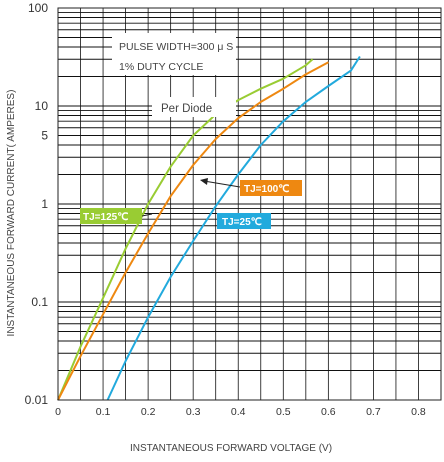  Describe the element at coordinates (37, 400) in the screenshot. I see `y-tick-label: 0.01` at that location.